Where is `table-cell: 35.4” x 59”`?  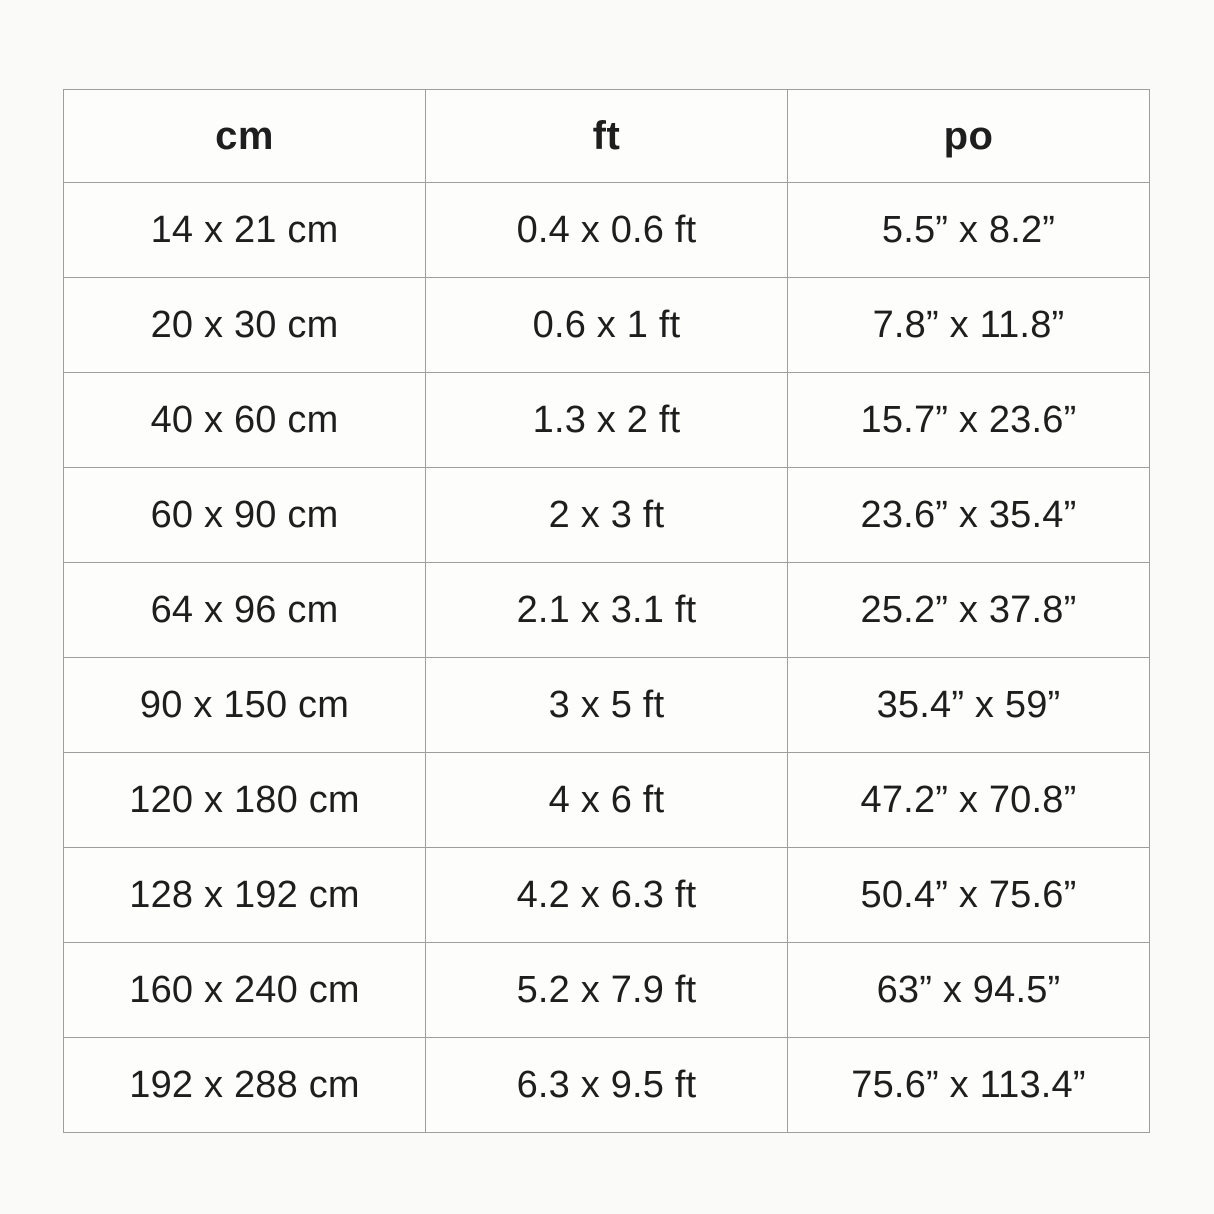 table-cell: 35.4” x 59” is located at coordinates (968, 705).